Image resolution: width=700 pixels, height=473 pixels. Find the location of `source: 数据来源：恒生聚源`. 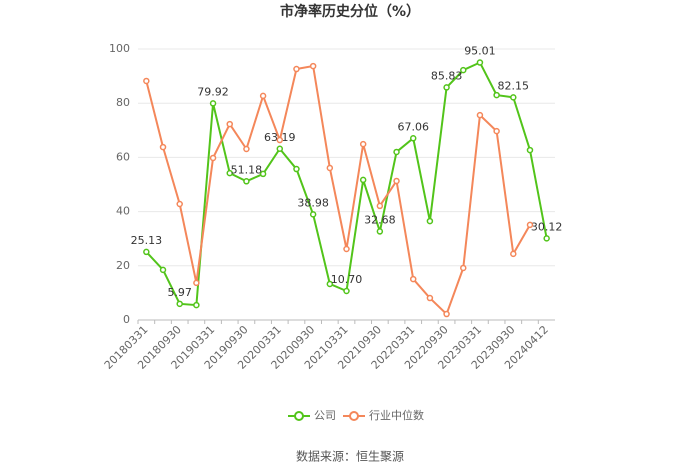

source: 数据来源：恒生聚源 is located at coordinates (350, 456).